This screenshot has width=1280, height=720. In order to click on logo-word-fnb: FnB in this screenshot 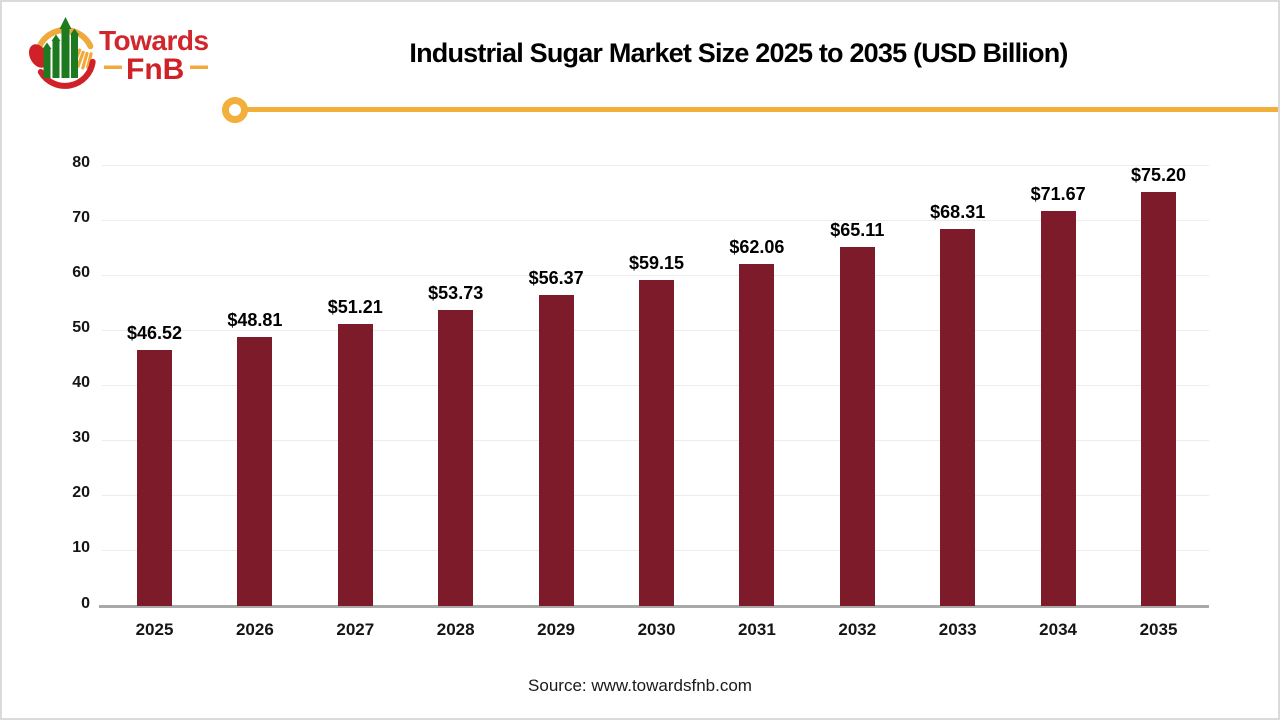, I will do `click(155, 69)`.